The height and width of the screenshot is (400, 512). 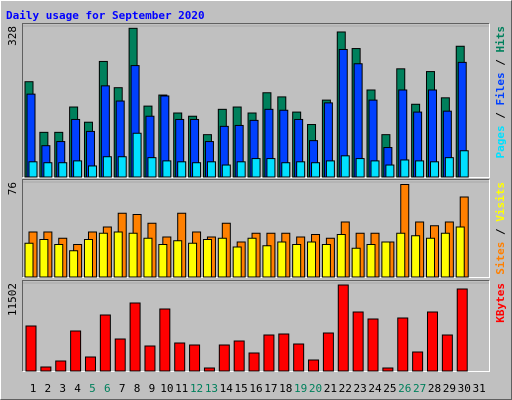 What do you see at coordinates (241, 388) in the screenshot?
I see `x-tick-label: 15` at bounding box center [241, 388].